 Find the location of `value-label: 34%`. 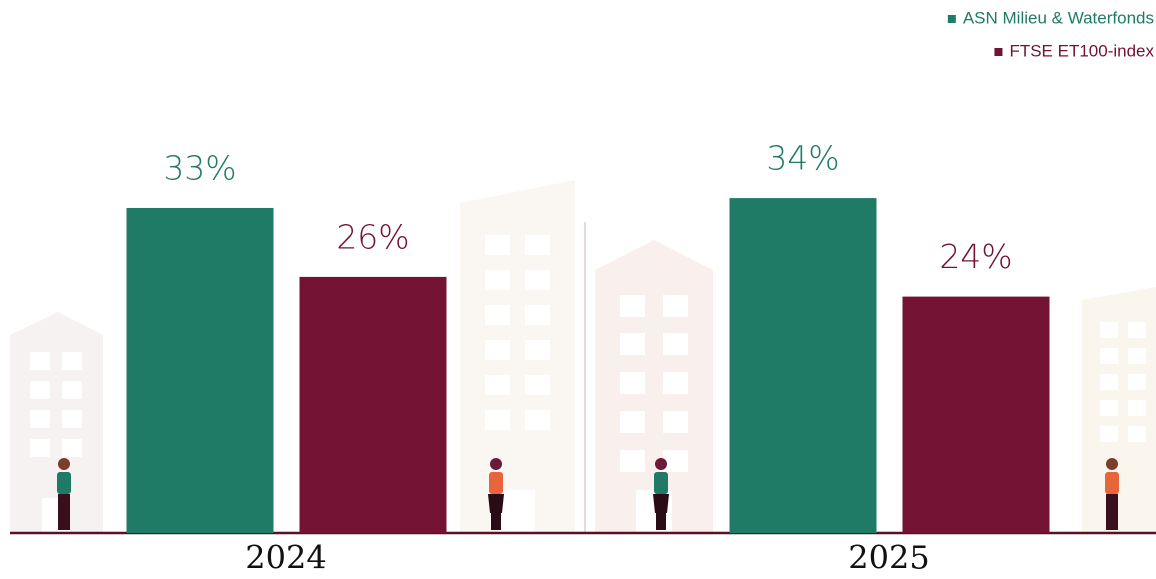

value-label: 34% is located at coordinates (802, 158).